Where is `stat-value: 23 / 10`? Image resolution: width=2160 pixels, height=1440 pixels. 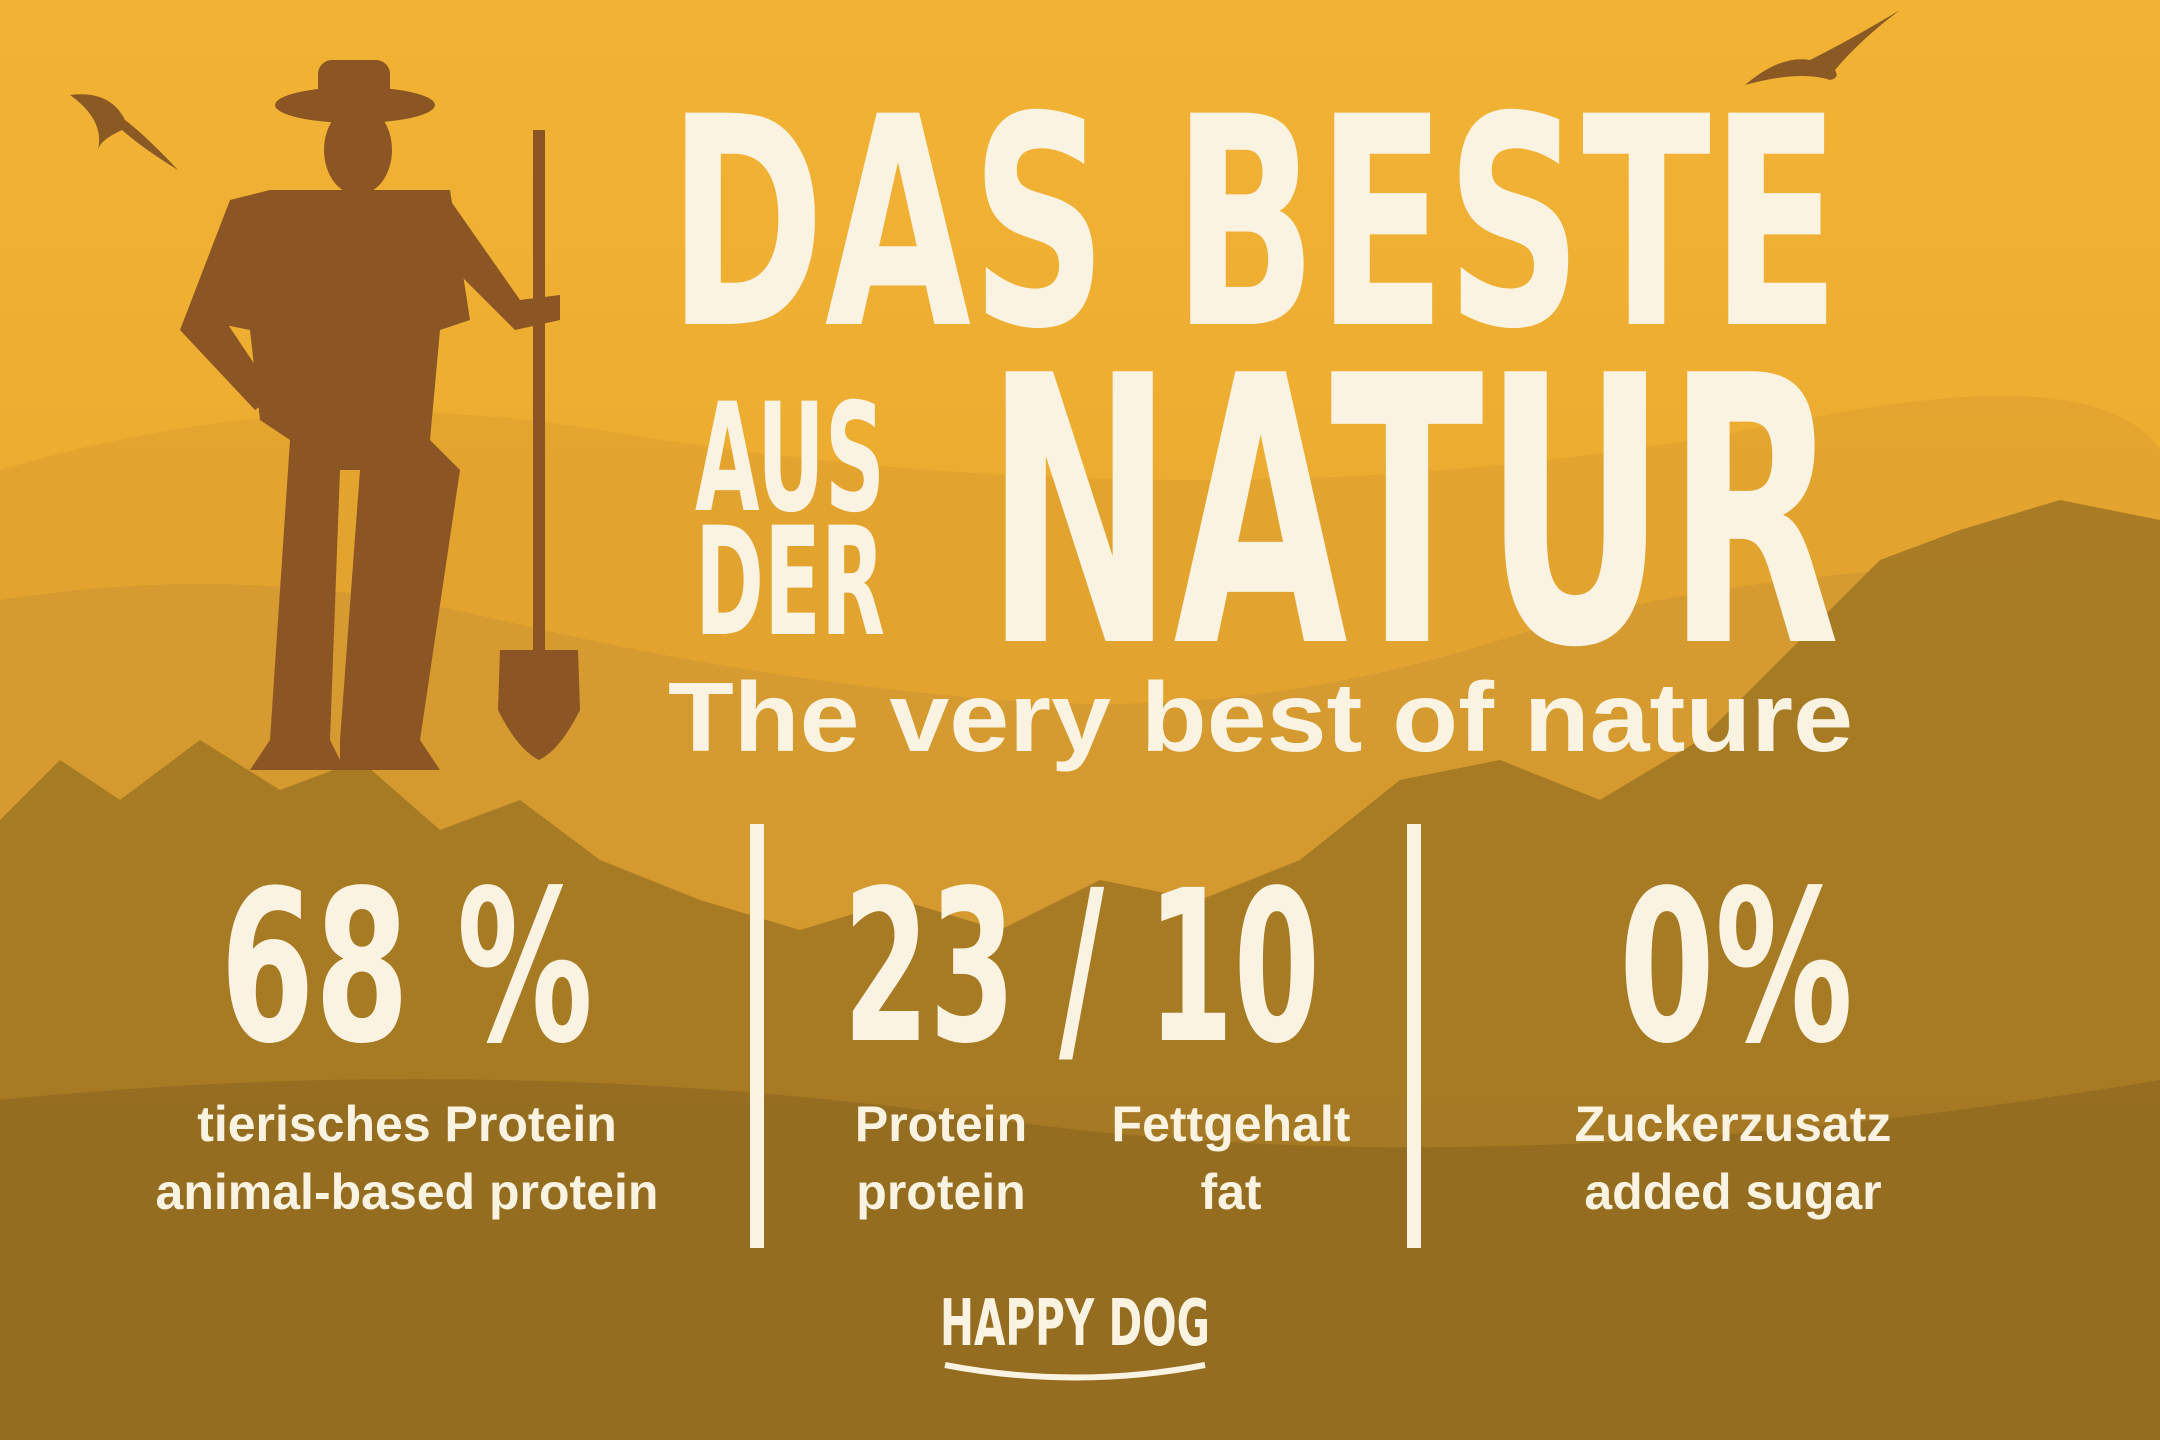
stat-value: 23 / 10 is located at coordinates (1081, 967).